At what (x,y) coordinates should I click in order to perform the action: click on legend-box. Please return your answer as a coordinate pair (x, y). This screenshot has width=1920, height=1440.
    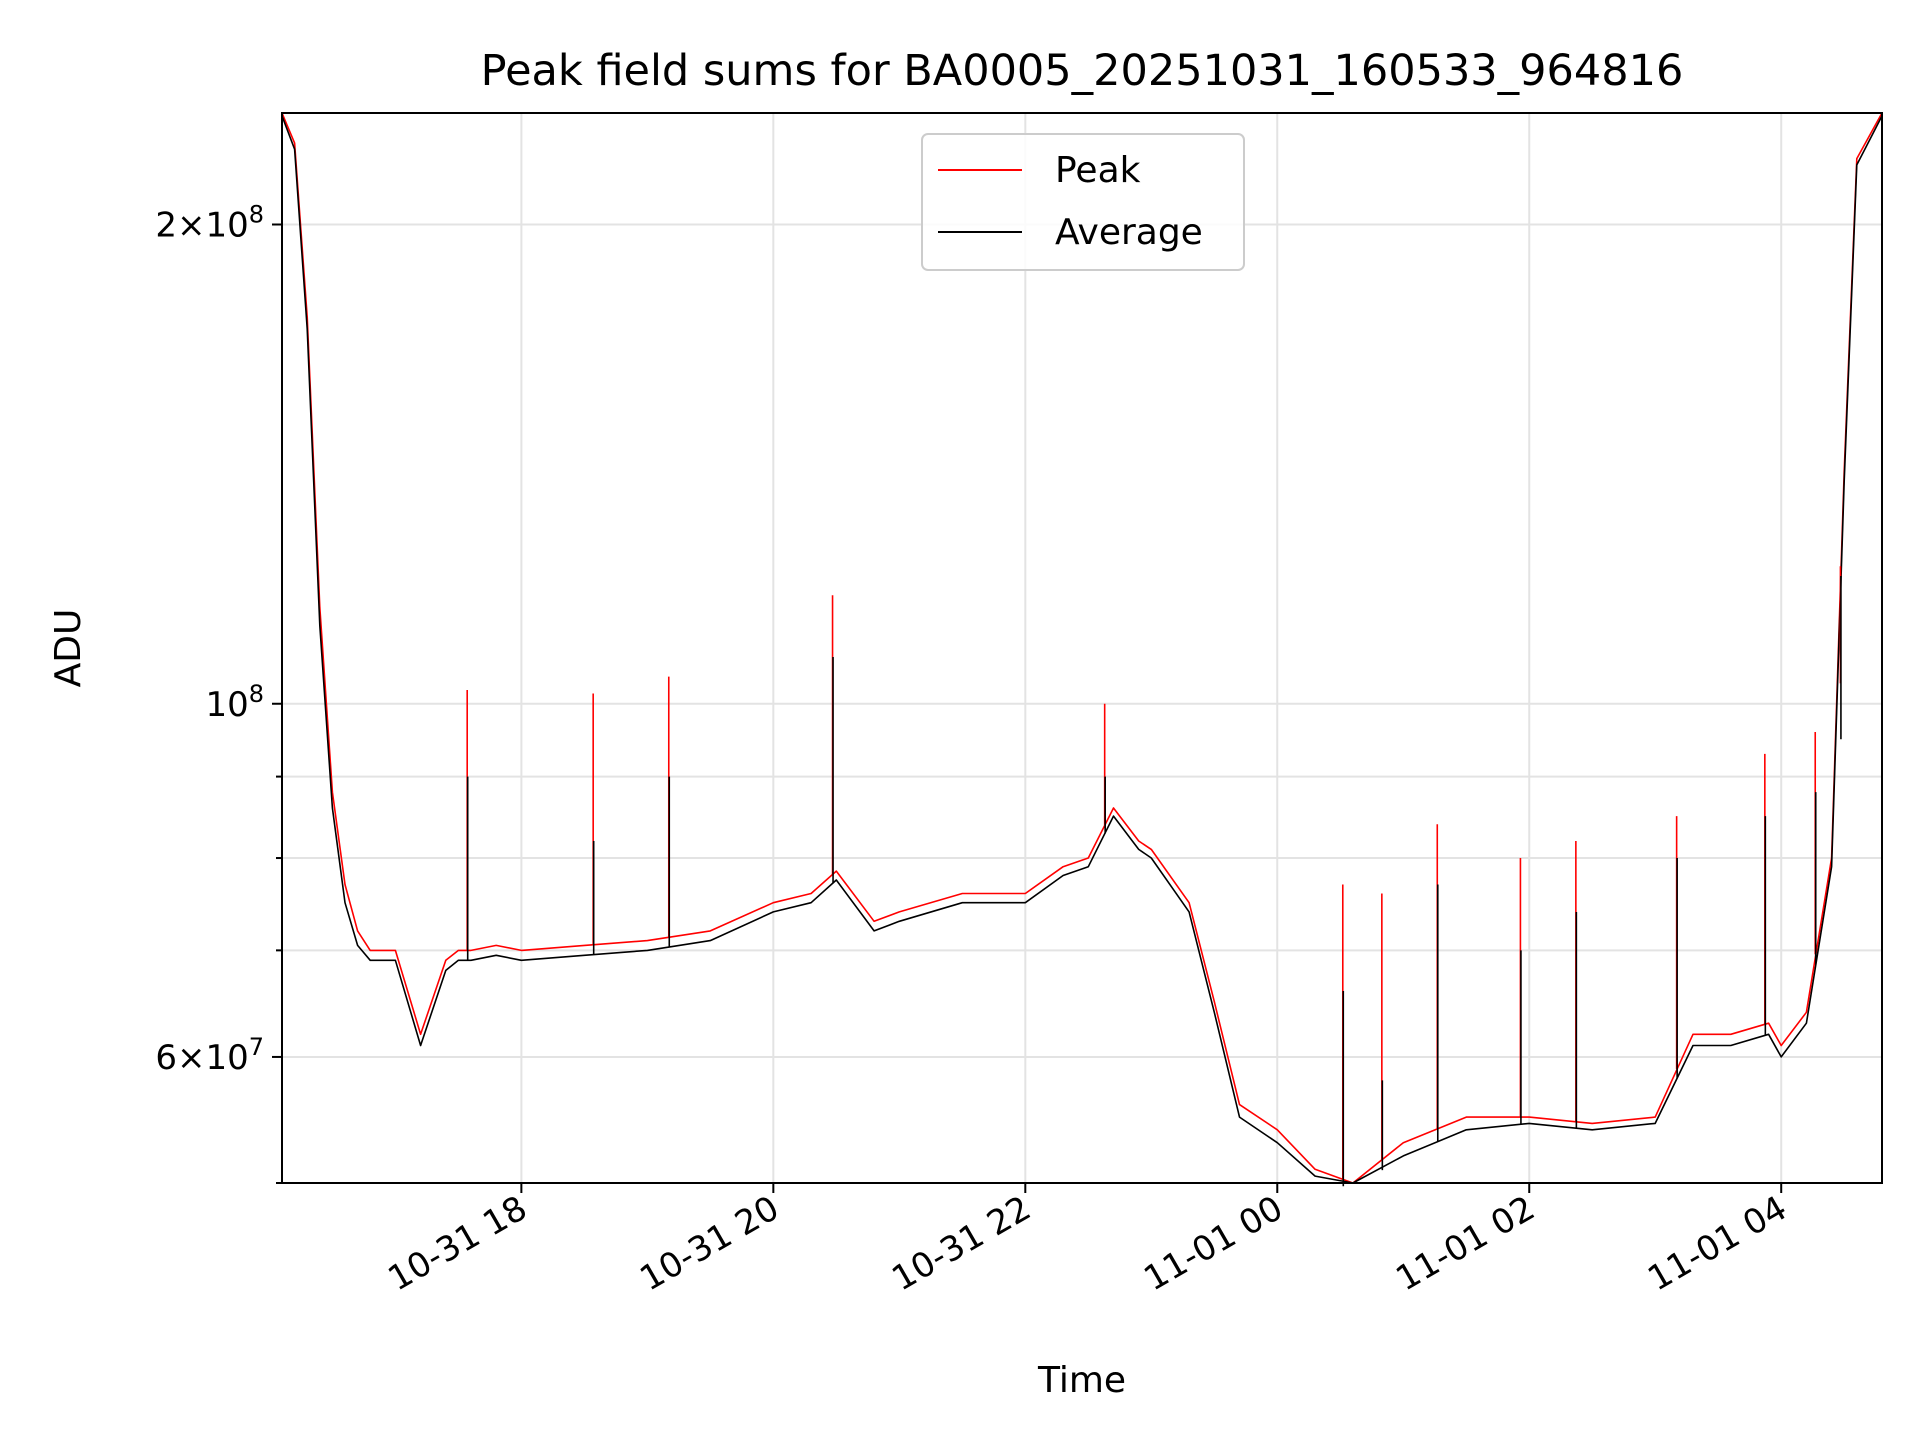
    Looking at the image, I should click on (1083, 202).